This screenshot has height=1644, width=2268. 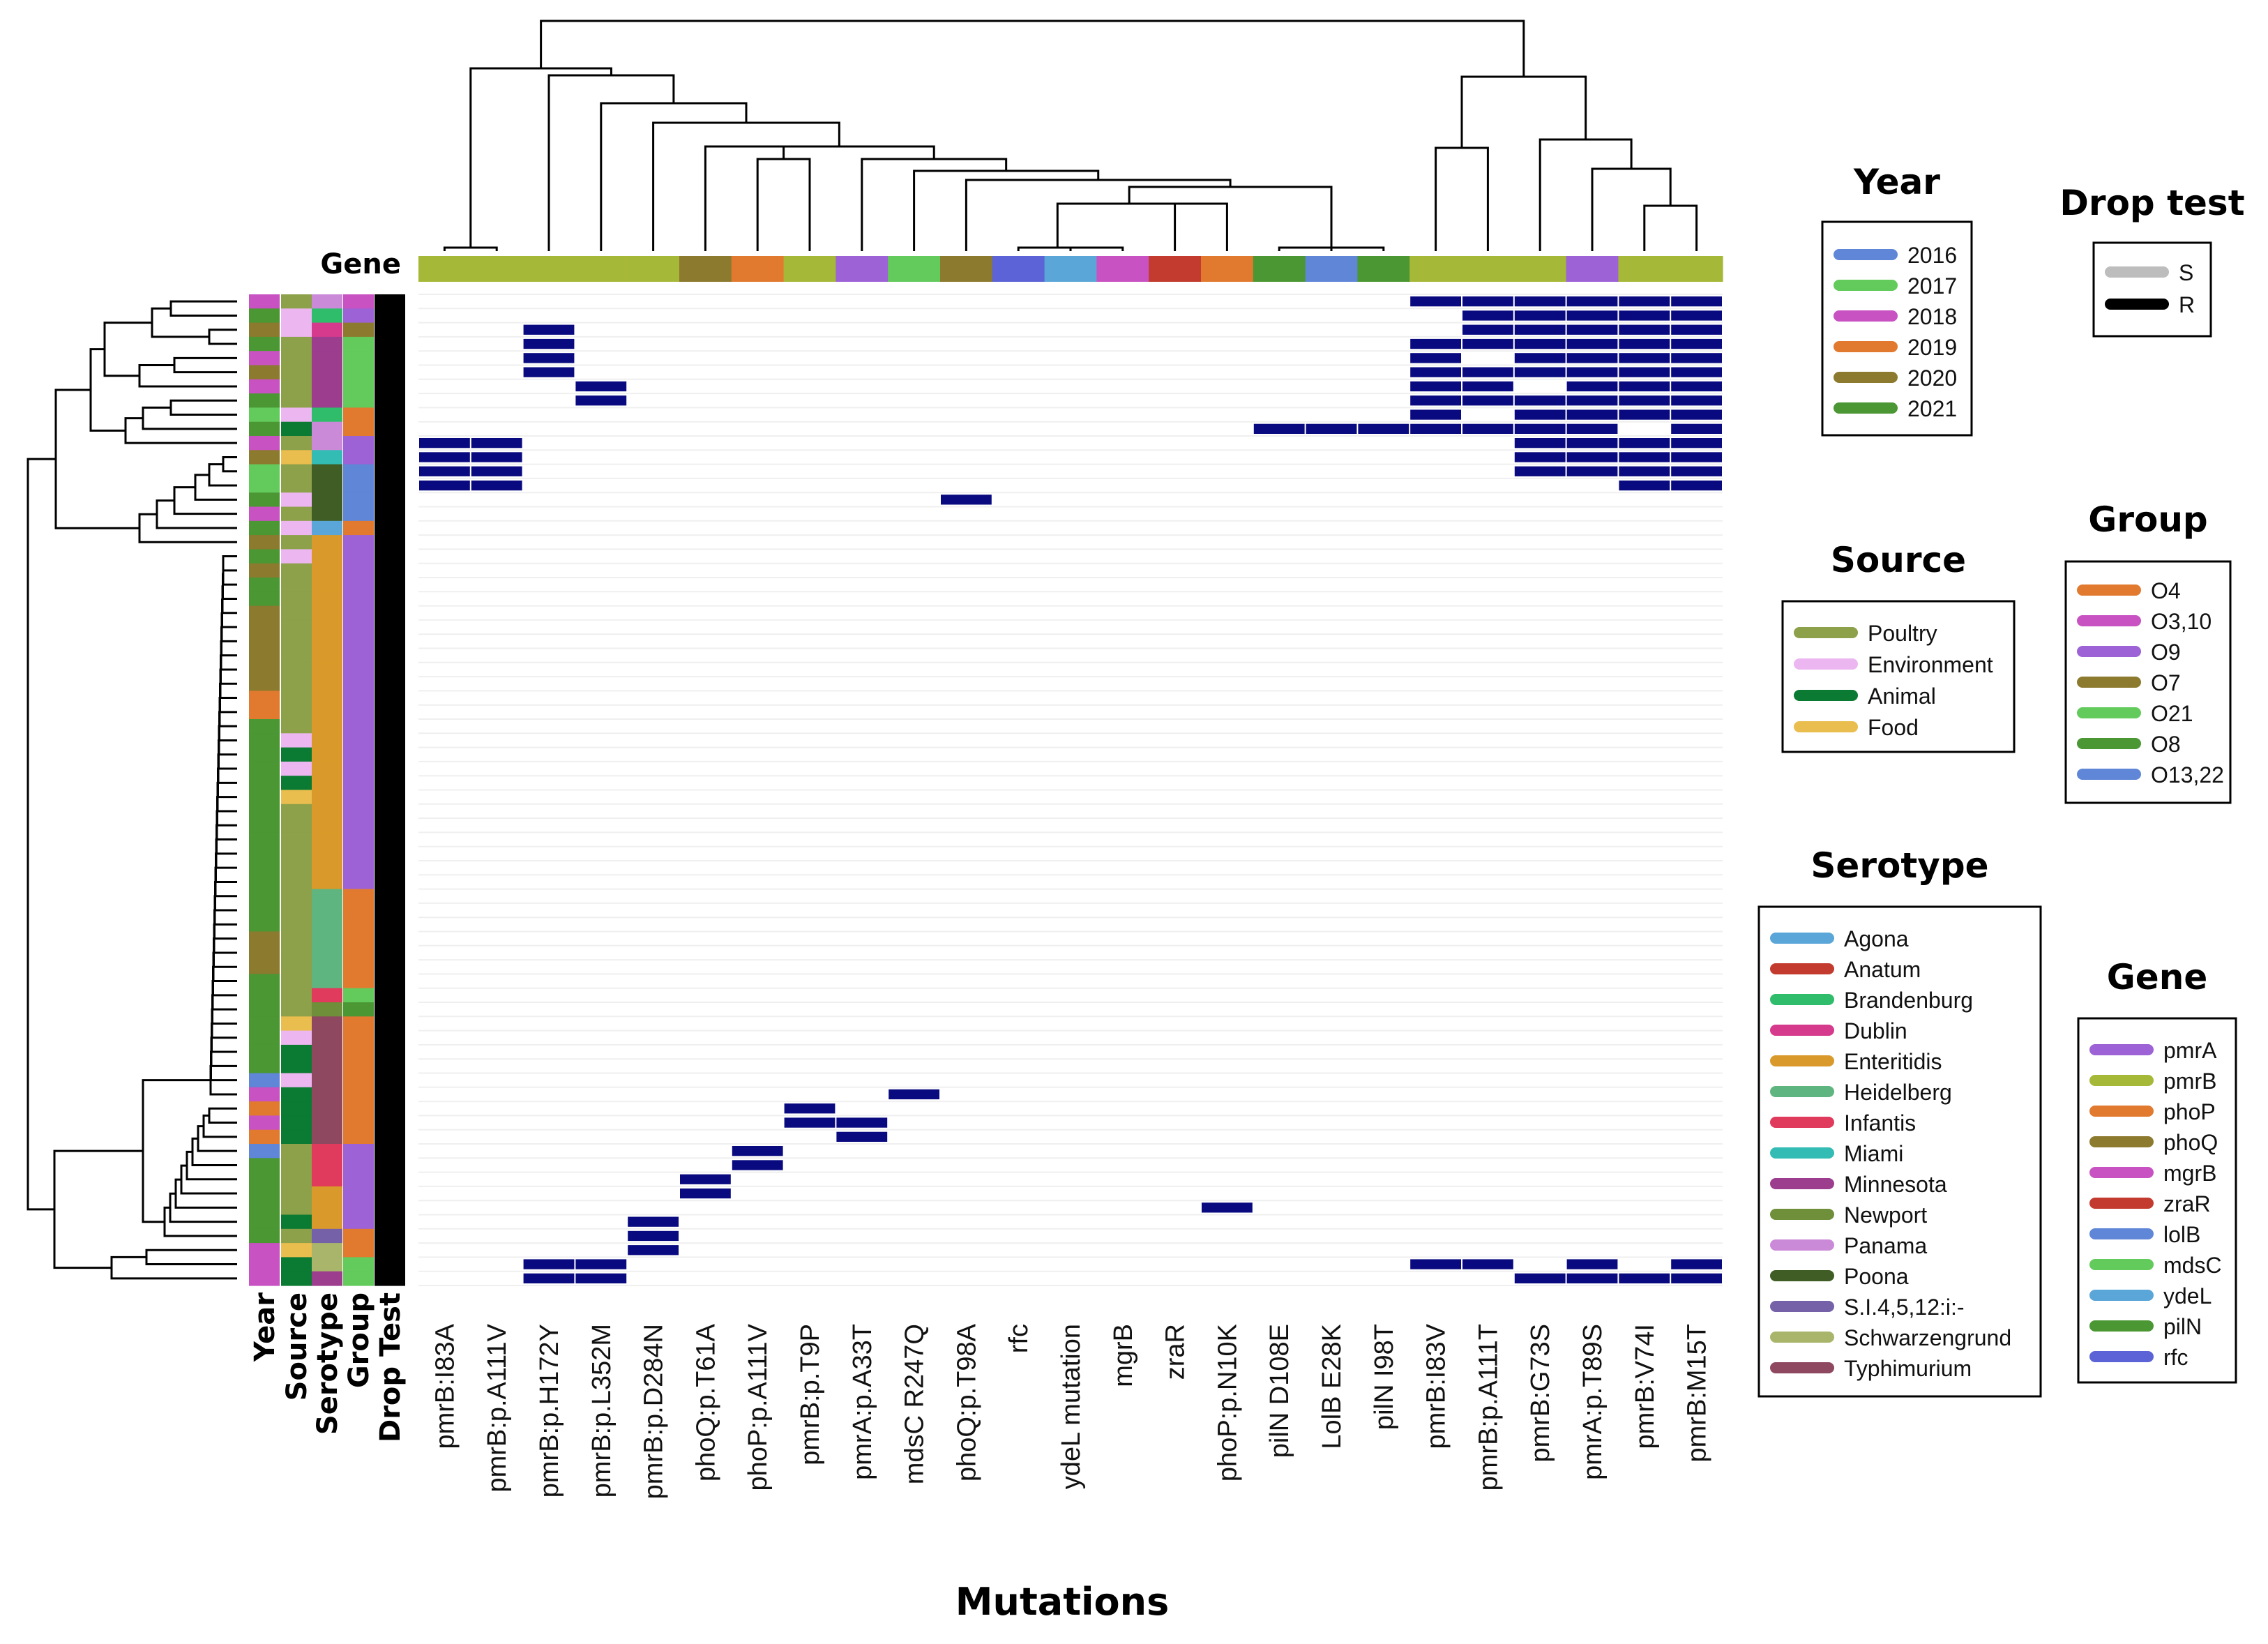 I want to click on column-label: mgrB, so click(x=1123, y=1355).